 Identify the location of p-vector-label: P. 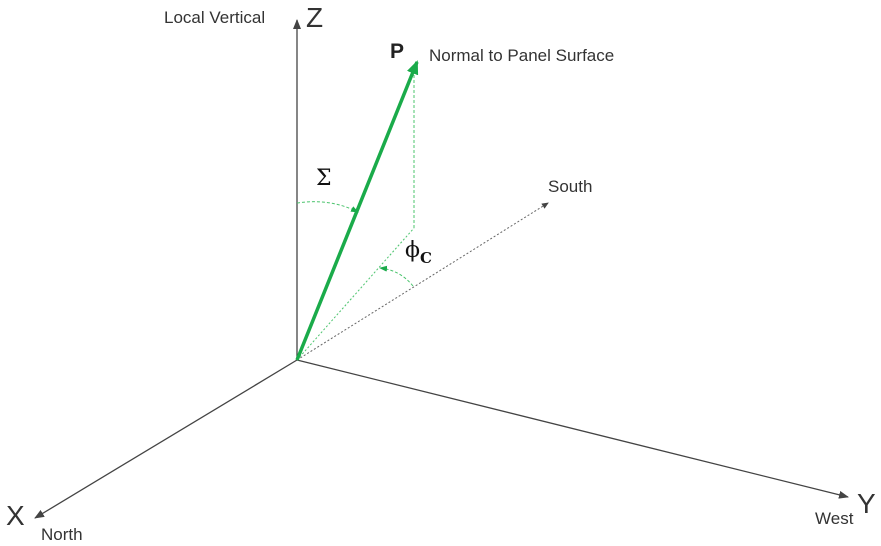
(397, 51).